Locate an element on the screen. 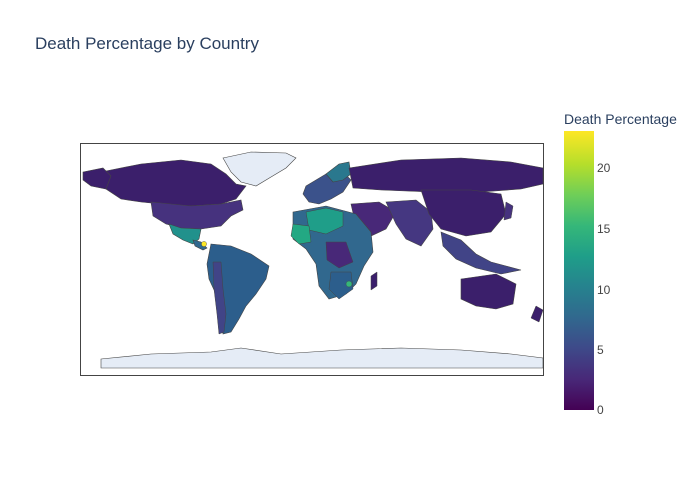 This screenshot has width=700, height=500. colorbar is located at coordinates (579, 270).